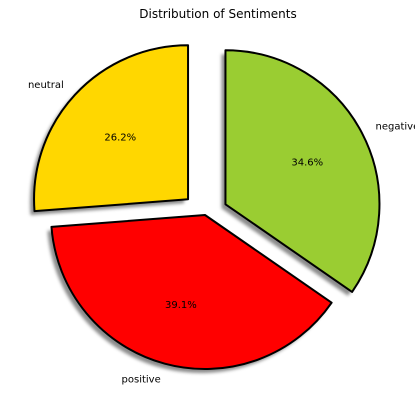 This screenshot has width=415, height=410. I want to click on slice-label-neutral: neutral, so click(46, 85).